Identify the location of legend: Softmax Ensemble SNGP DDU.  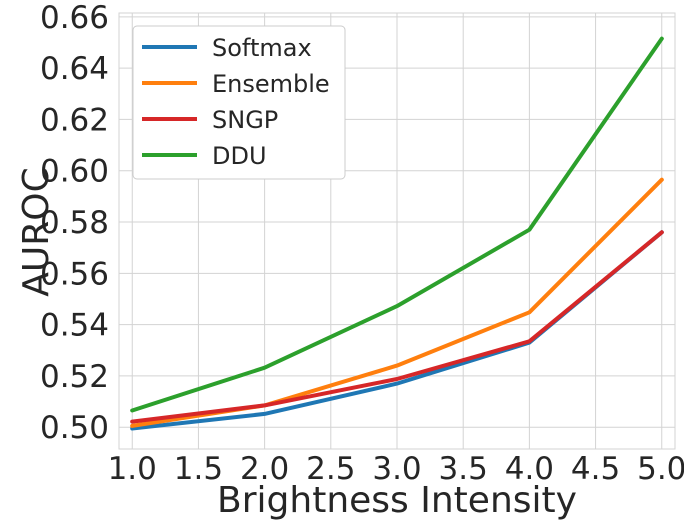
(239, 102).